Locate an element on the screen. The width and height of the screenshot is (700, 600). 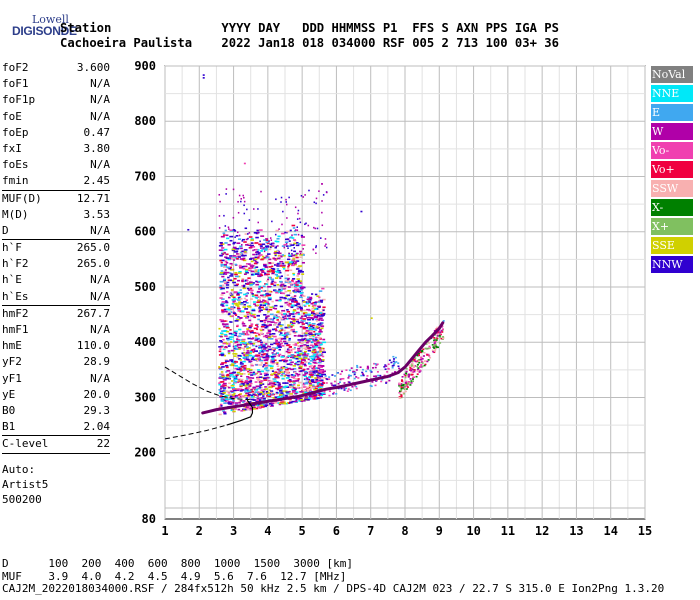
param-name: foE is located at coordinates (12, 116).